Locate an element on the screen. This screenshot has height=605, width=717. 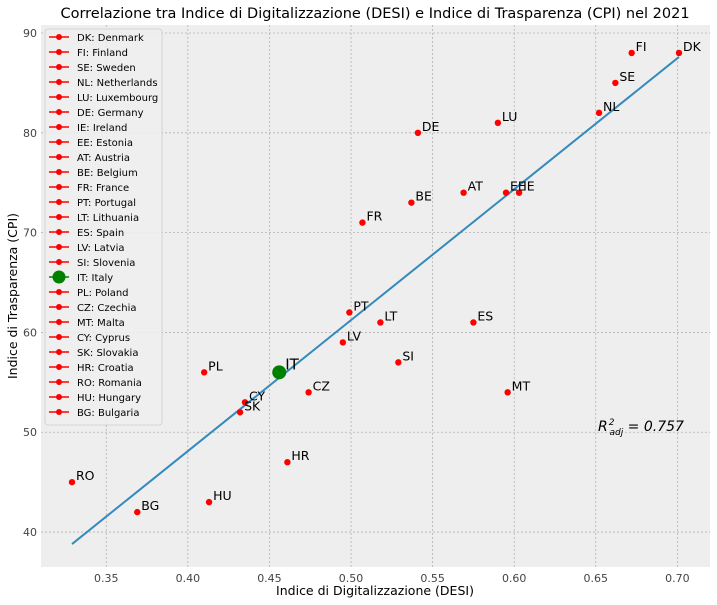
legend-label: HU: Hungary is located at coordinates (109, 398).